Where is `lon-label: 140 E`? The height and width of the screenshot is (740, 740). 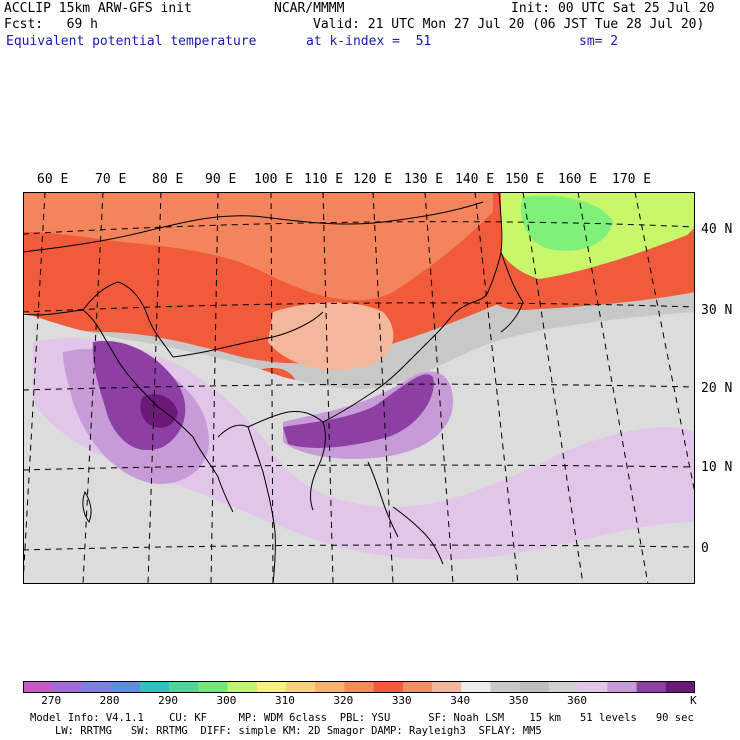
lon-label: 140 E is located at coordinates (475, 179).